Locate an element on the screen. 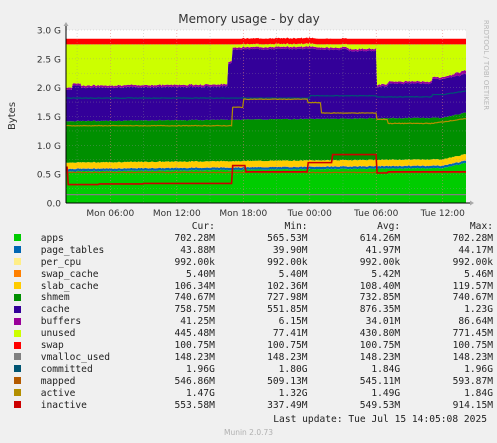 Image resolution: width=497 pixels, height=443 pixels. legend-min: 565.53M is located at coordinates (287, 238).